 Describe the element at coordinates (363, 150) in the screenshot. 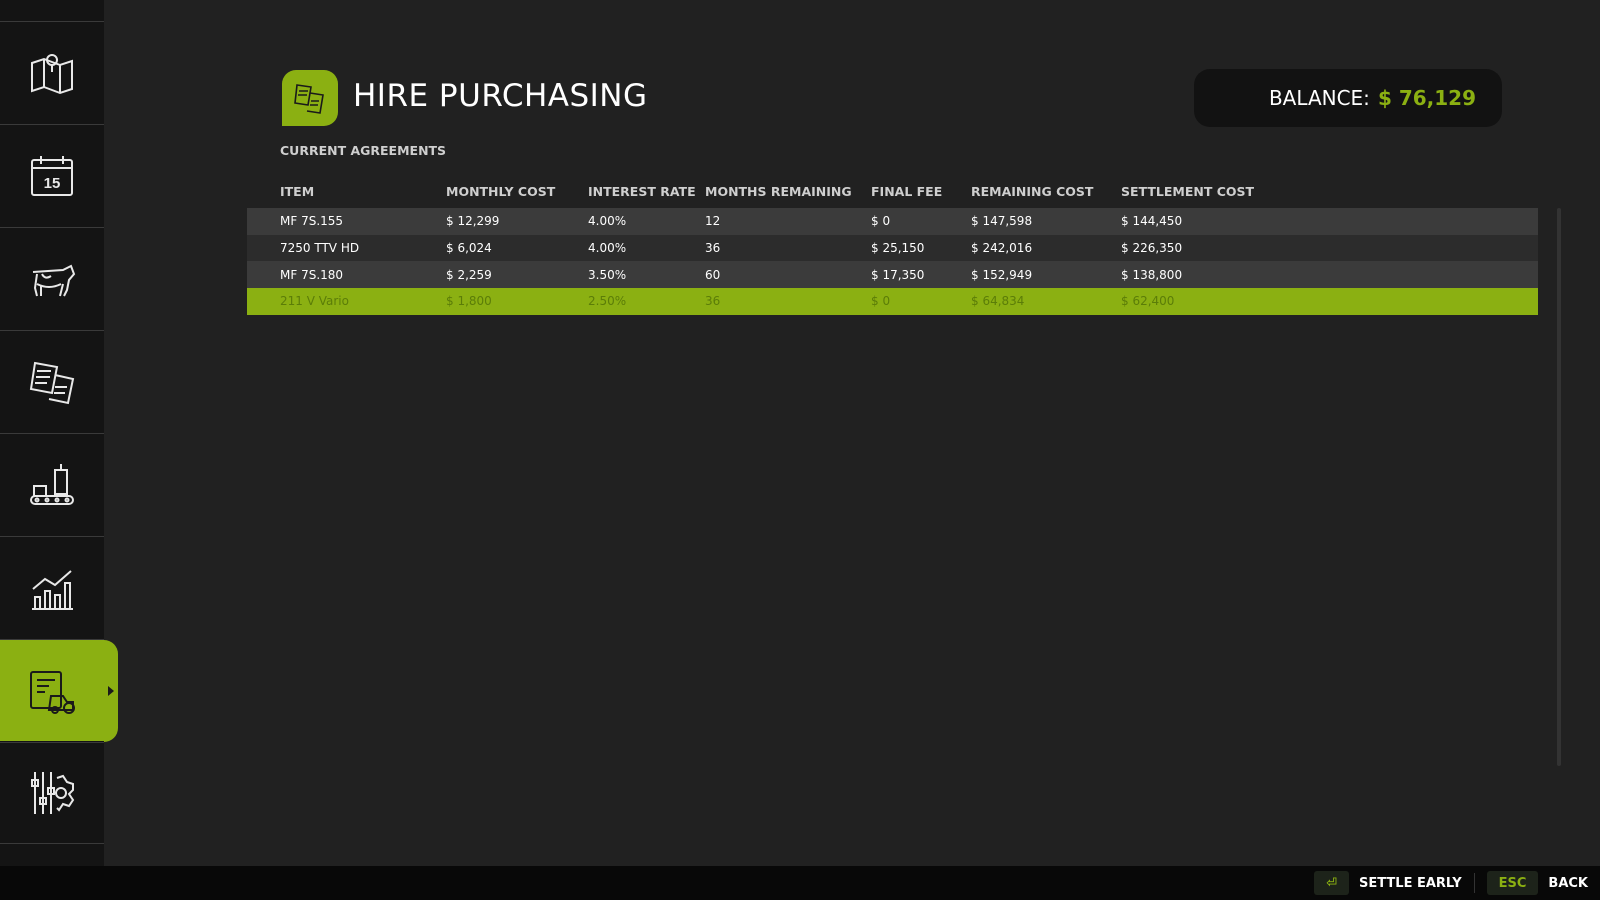

I see `section-title: CURRENT AGREEMENTS` at that location.